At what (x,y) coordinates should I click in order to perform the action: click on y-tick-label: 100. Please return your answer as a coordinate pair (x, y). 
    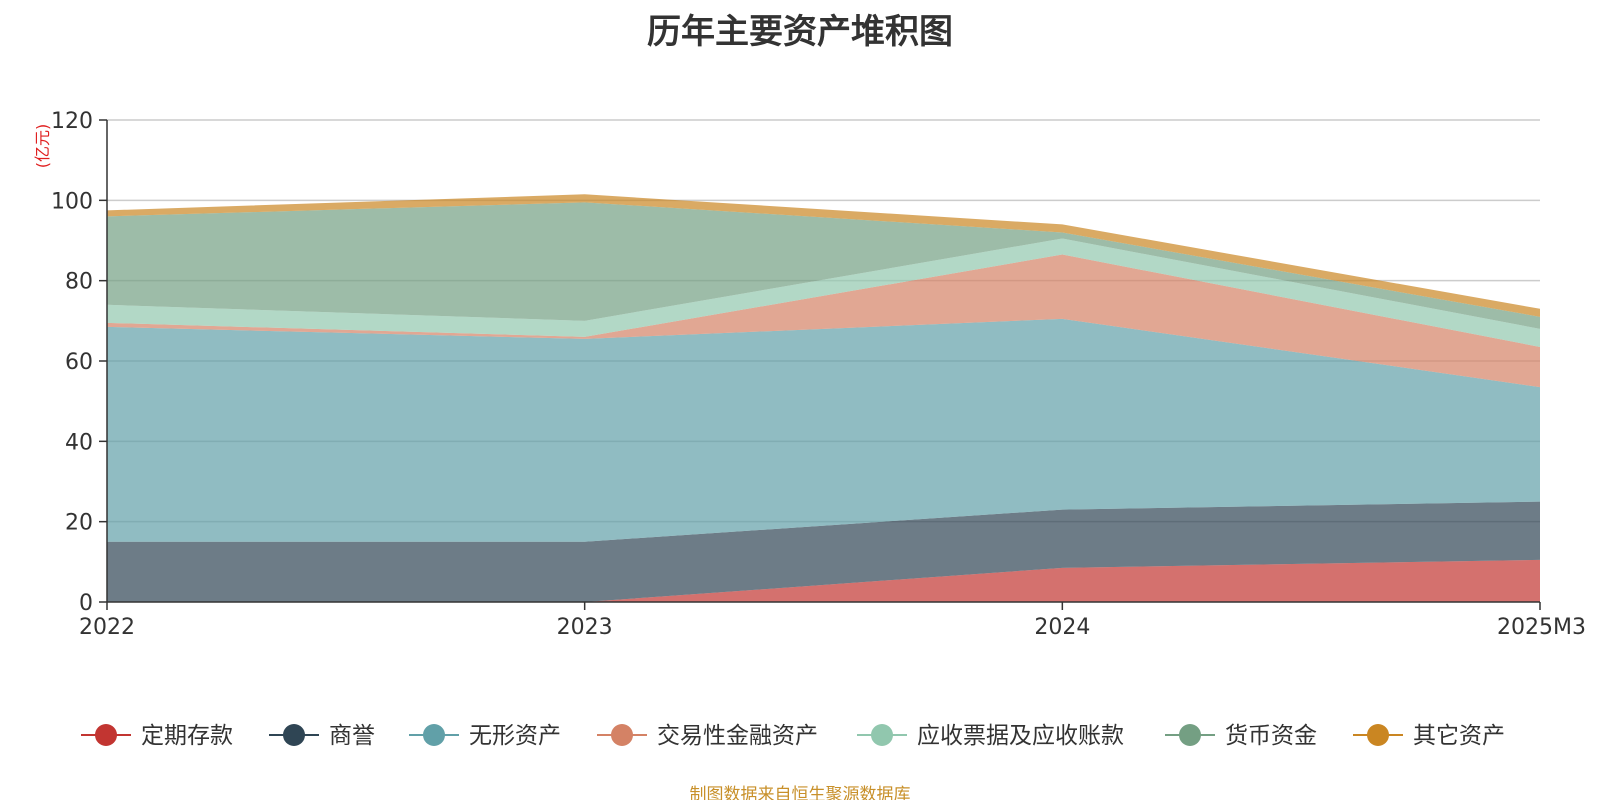
    Looking at the image, I should click on (72, 201).